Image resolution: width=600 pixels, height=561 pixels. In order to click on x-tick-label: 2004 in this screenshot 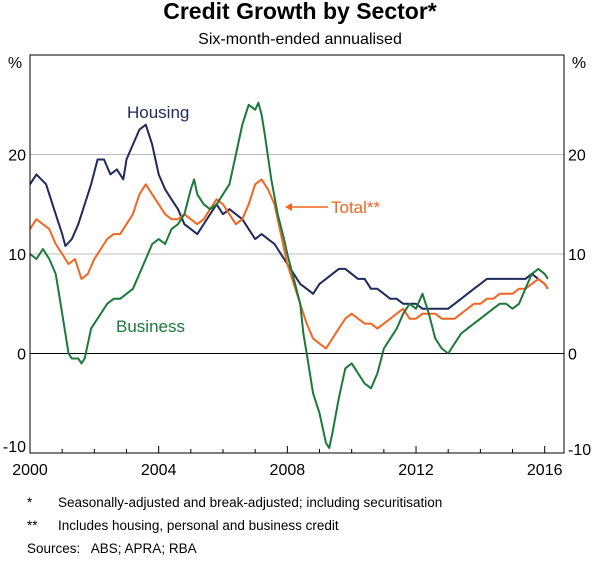, I will do `click(159, 470)`.